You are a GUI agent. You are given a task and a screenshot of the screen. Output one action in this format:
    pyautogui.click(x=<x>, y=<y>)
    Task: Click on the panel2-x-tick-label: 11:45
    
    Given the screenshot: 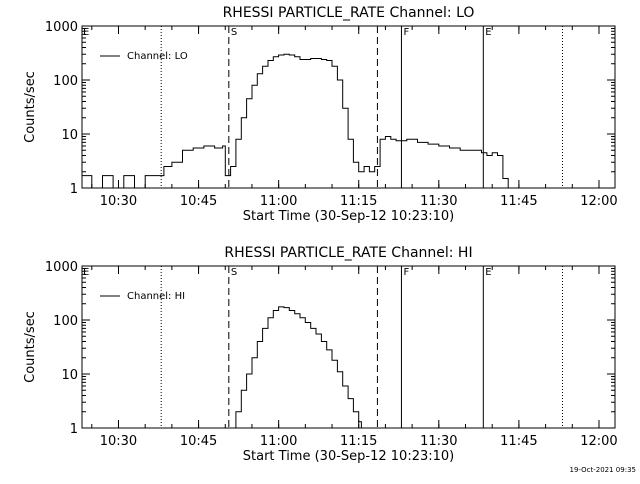 What is the action you would take?
    pyautogui.click(x=518, y=441)
    